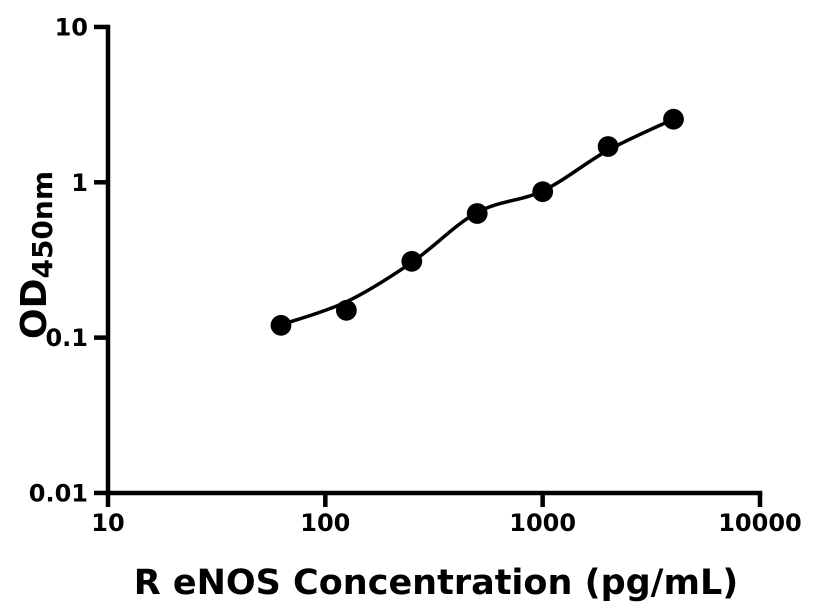  What do you see at coordinates (107, 523) in the screenshot?
I see `x-tick-label: 10` at bounding box center [107, 523].